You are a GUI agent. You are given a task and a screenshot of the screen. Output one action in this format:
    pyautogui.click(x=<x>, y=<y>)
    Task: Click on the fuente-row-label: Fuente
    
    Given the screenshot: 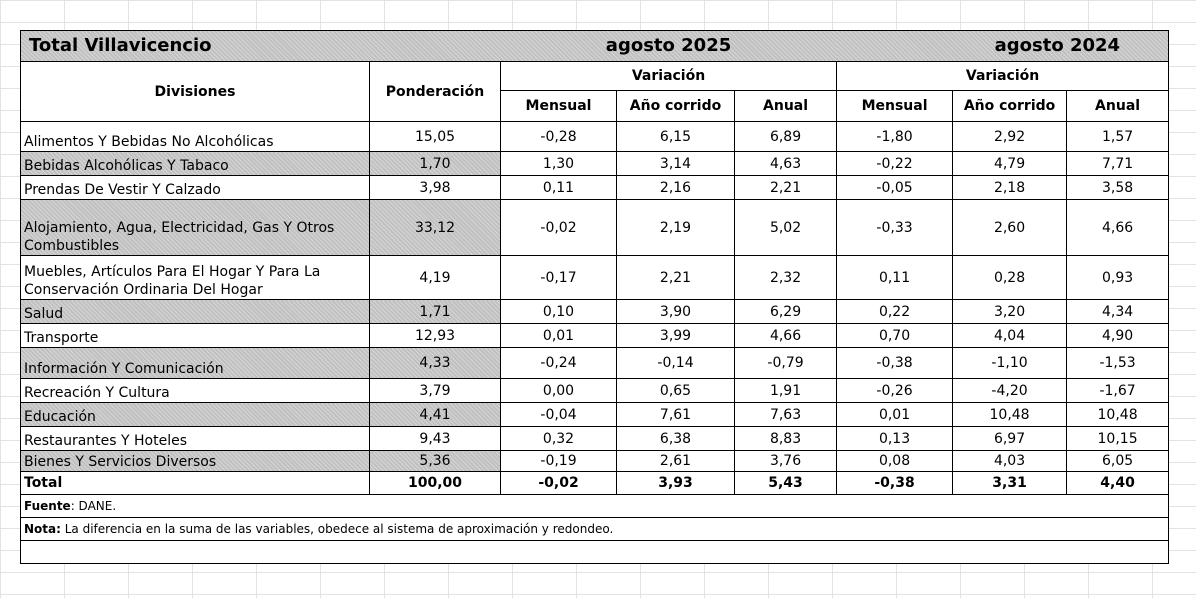 What is the action you would take?
    pyautogui.click(x=47, y=506)
    